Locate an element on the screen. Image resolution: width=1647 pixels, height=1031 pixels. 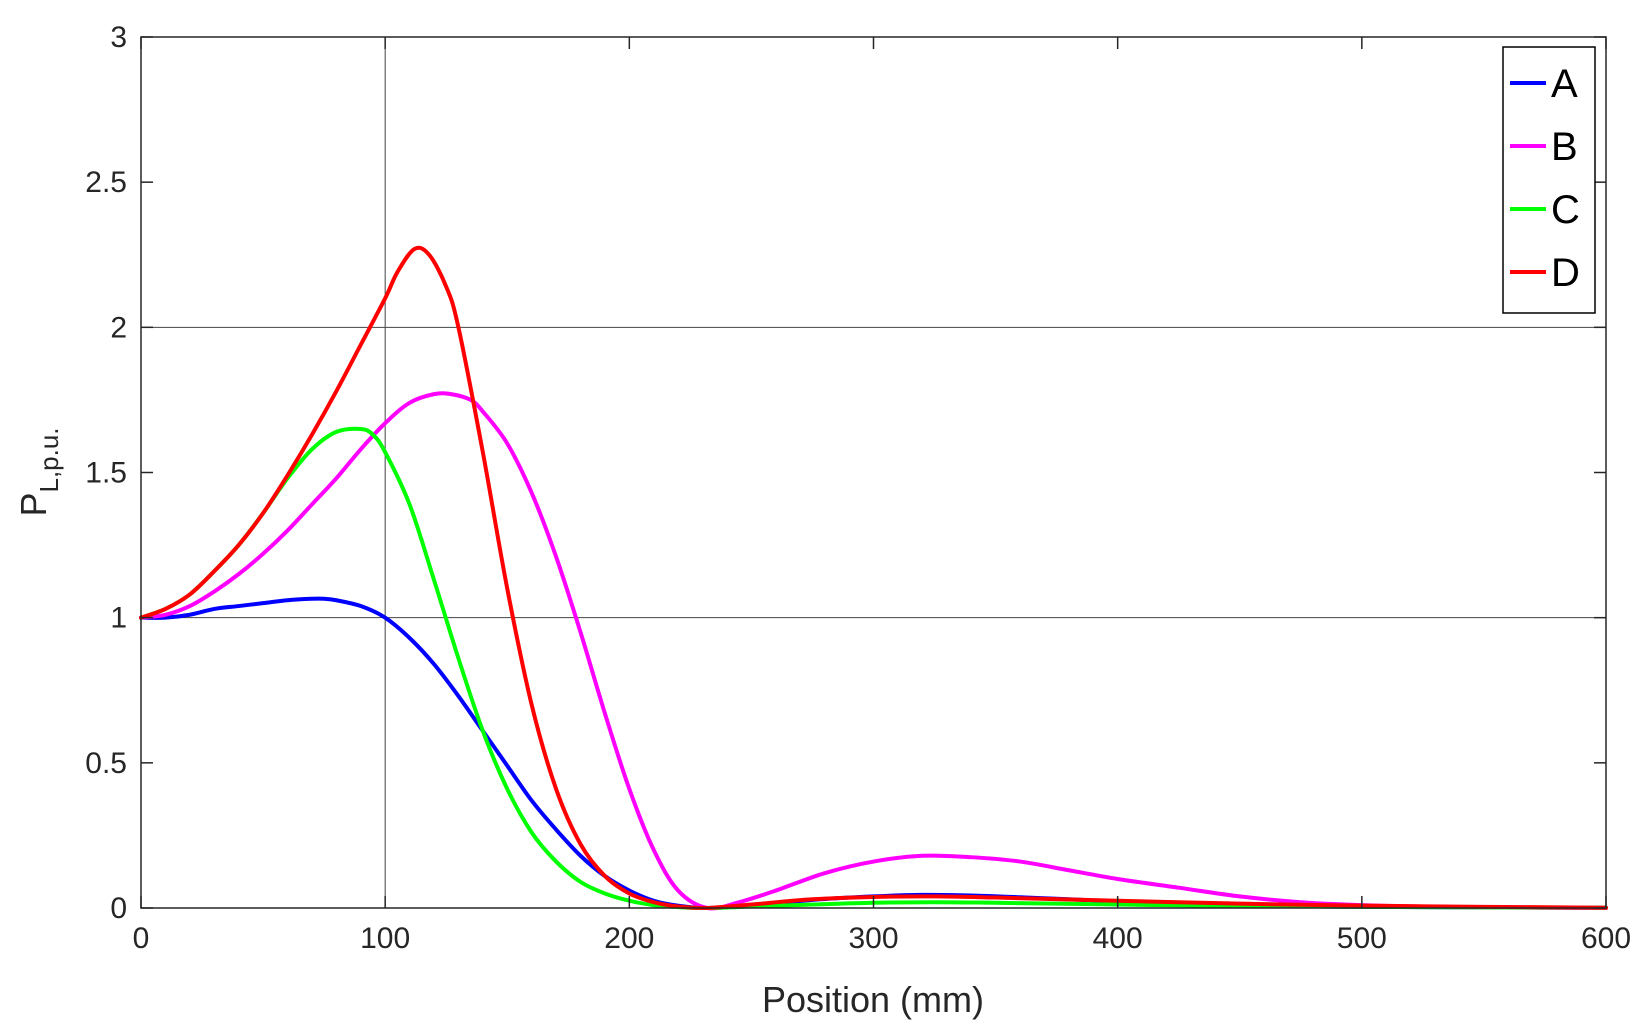
x-tick-label: 100 is located at coordinates (385, 938).